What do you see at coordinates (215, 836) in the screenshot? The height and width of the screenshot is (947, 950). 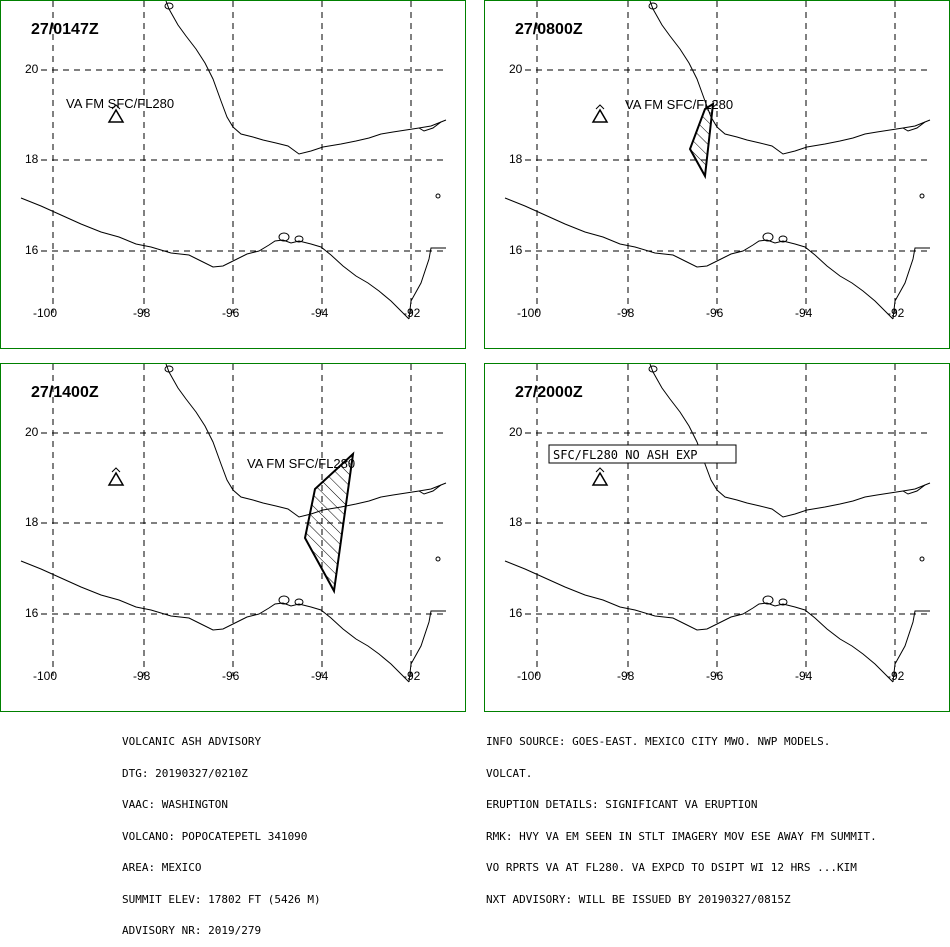 I see `advisory-line: VOLCANO: POPOCATEPETL 341090` at bounding box center [215, 836].